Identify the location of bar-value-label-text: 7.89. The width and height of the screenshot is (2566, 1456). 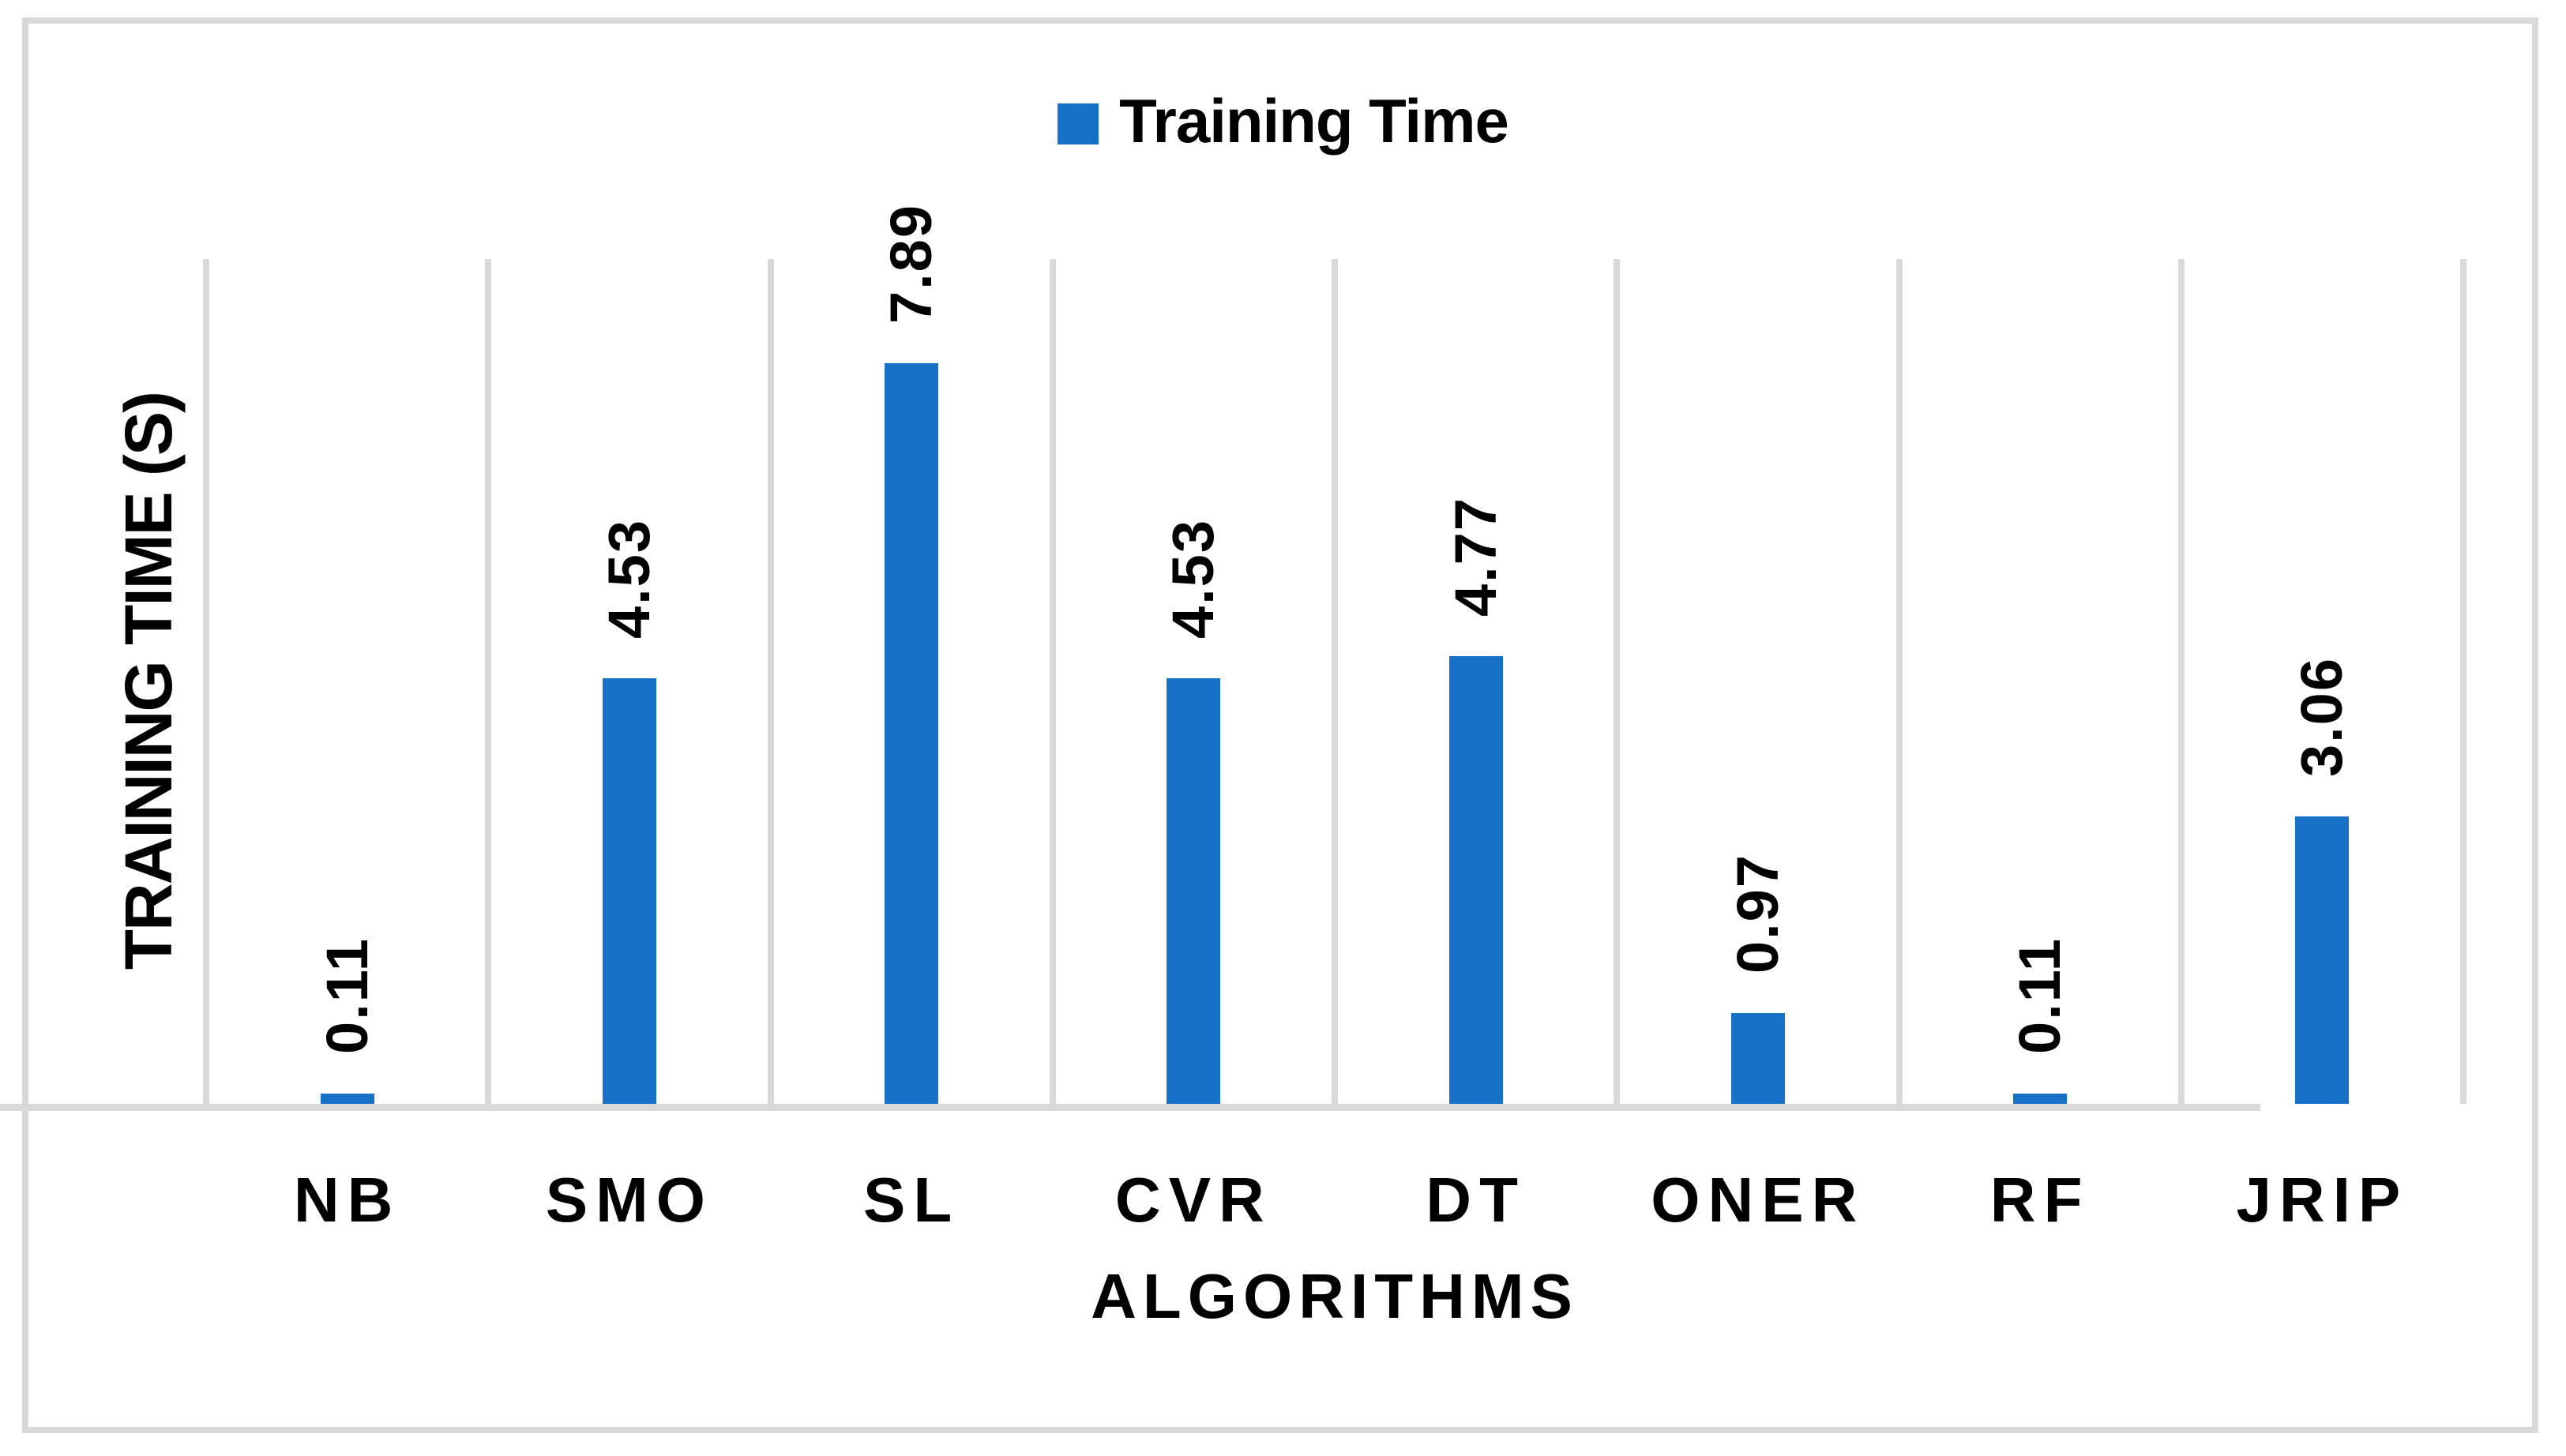
(911, 263).